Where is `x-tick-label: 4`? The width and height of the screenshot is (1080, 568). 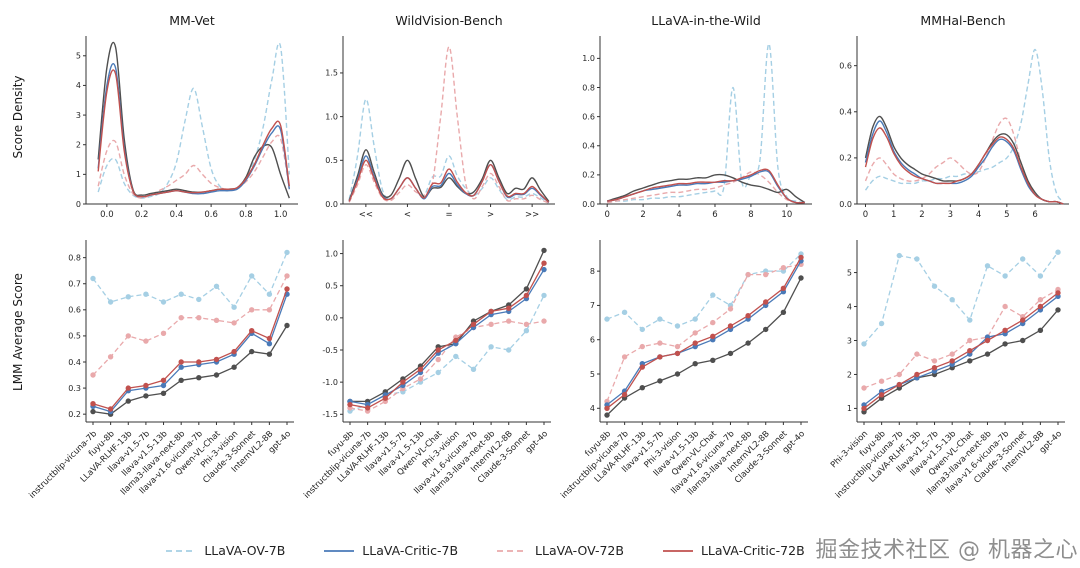 x-tick-label: 4 is located at coordinates (678, 215).